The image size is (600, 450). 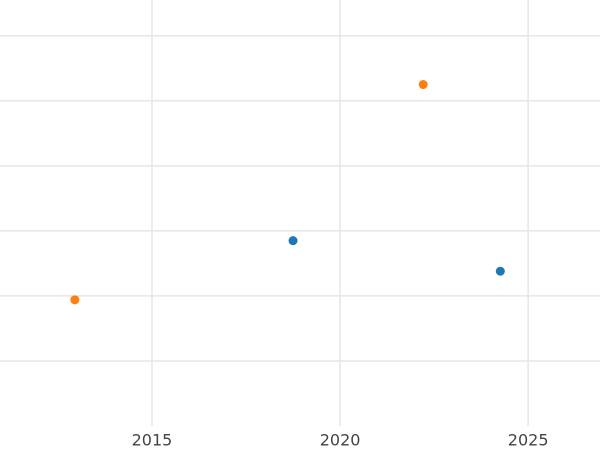 What do you see at coordinates (528, 440) in the screenshot?
I see `x-tick-label: 2025` at bounding box center [528, 440].